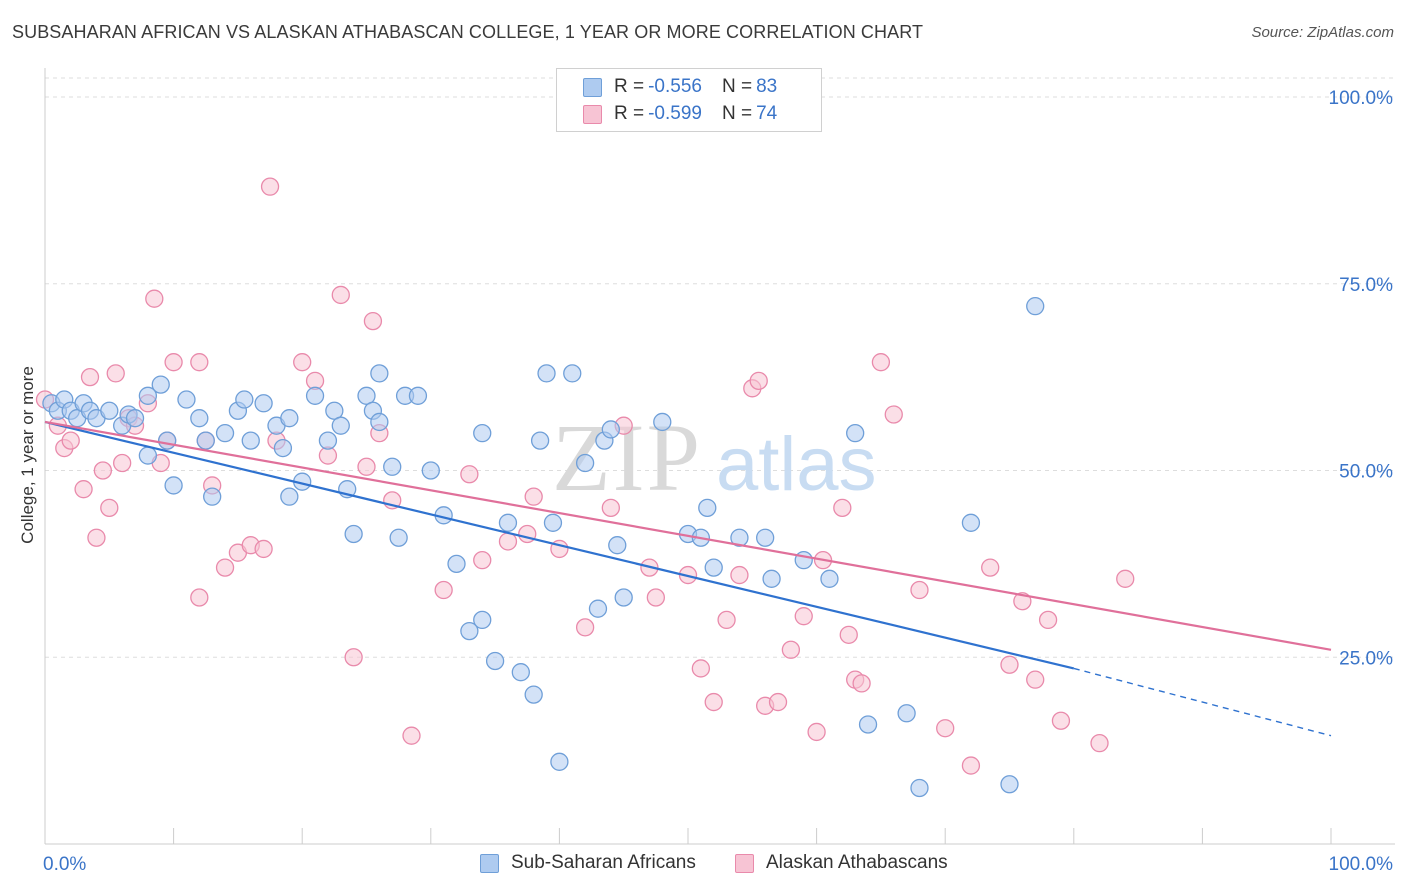  I want to click on x-tick-label: 0.0%, so click(64, 864).